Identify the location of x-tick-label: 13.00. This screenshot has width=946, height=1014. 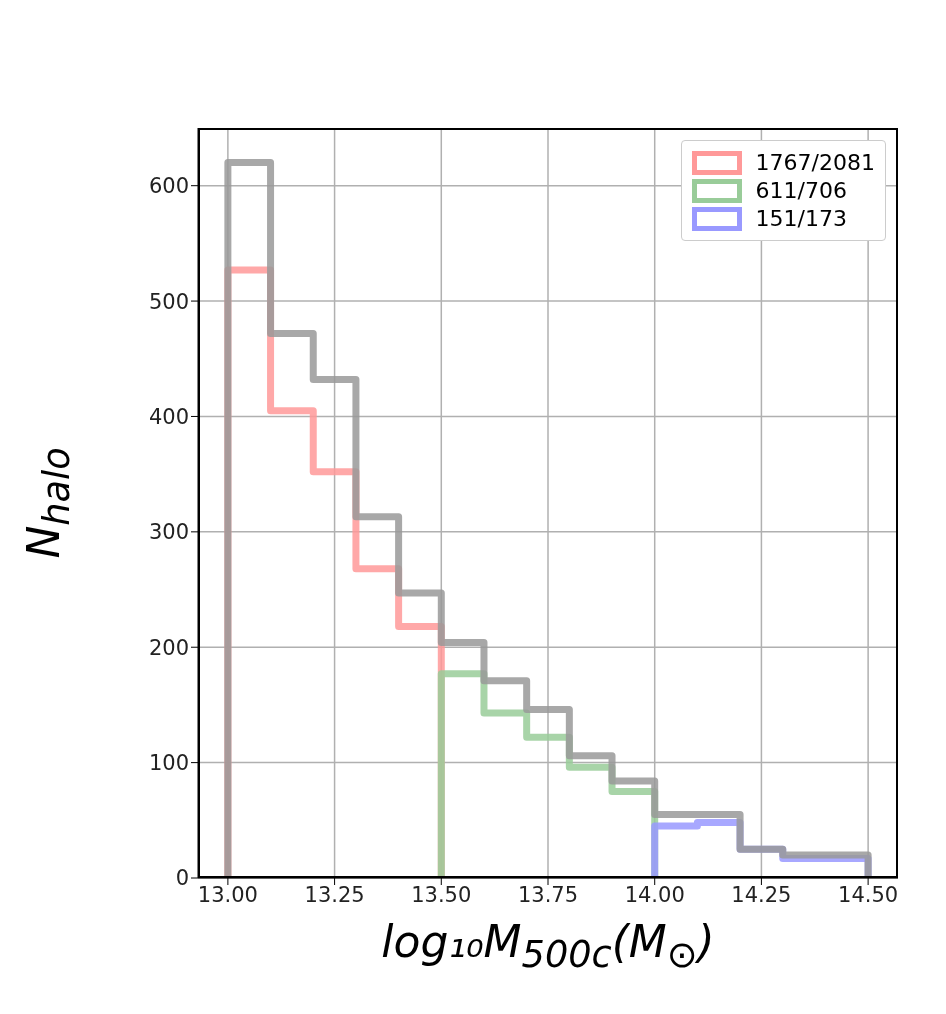
(227, 894).